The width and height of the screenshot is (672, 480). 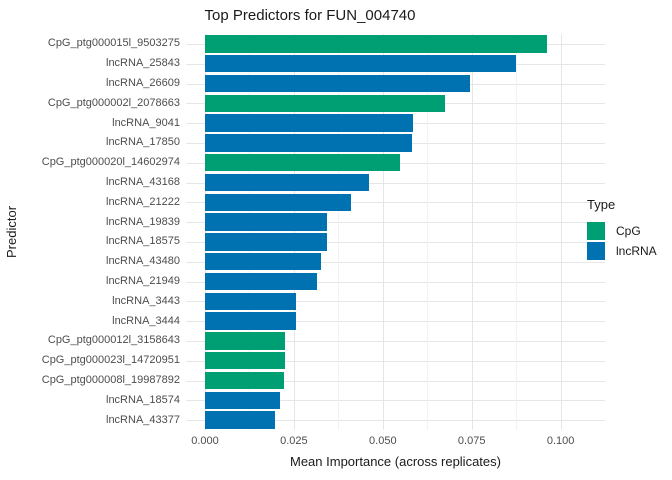 I want to click on y-axis-label: lncRNA_21222, so click(x=143, y=201).